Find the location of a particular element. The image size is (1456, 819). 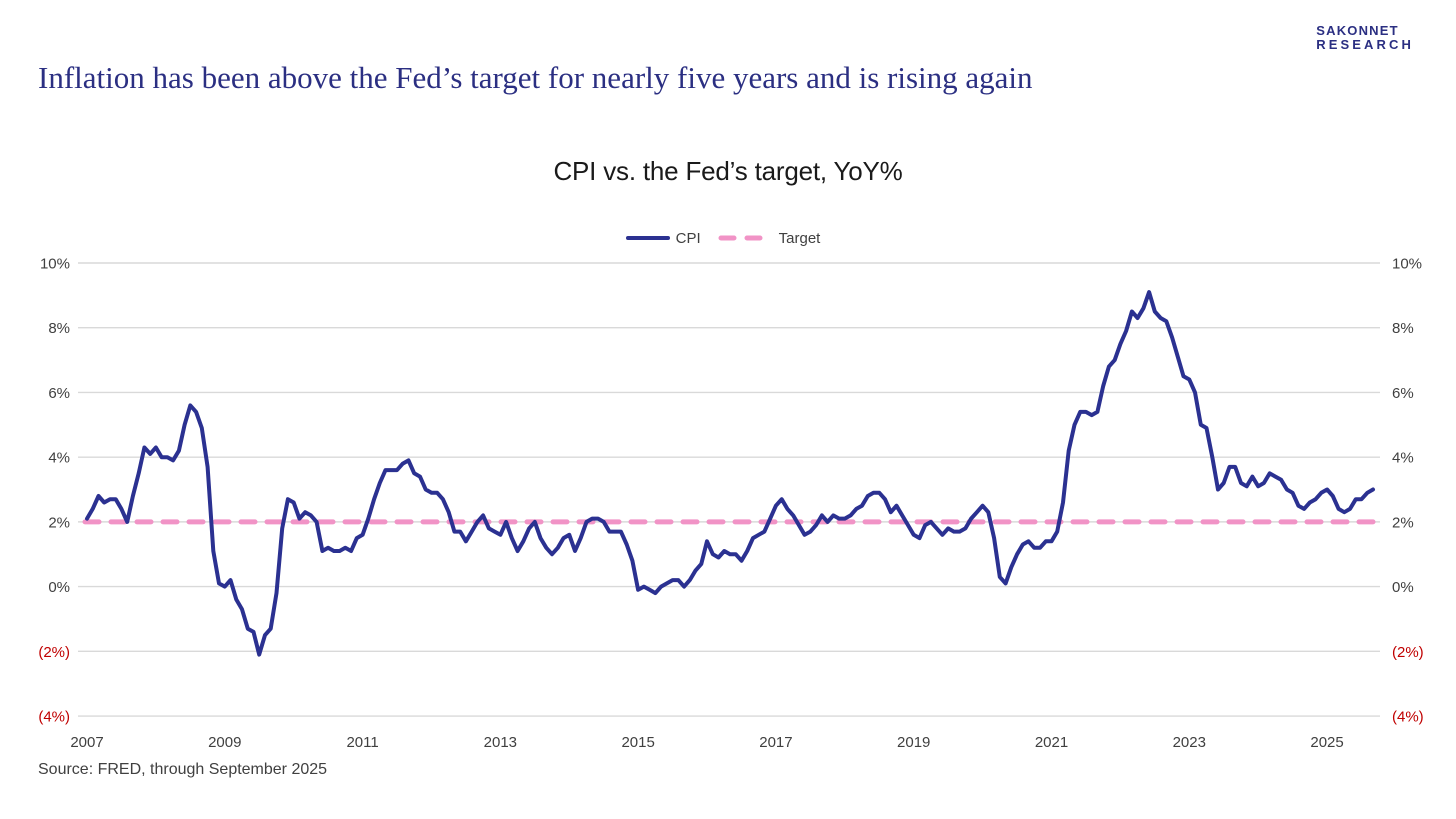

x-axis-labels: 2007 2009 2011 2013 2015 2017 2019 2021 2023 2025 is located at coordinates (706, 742).